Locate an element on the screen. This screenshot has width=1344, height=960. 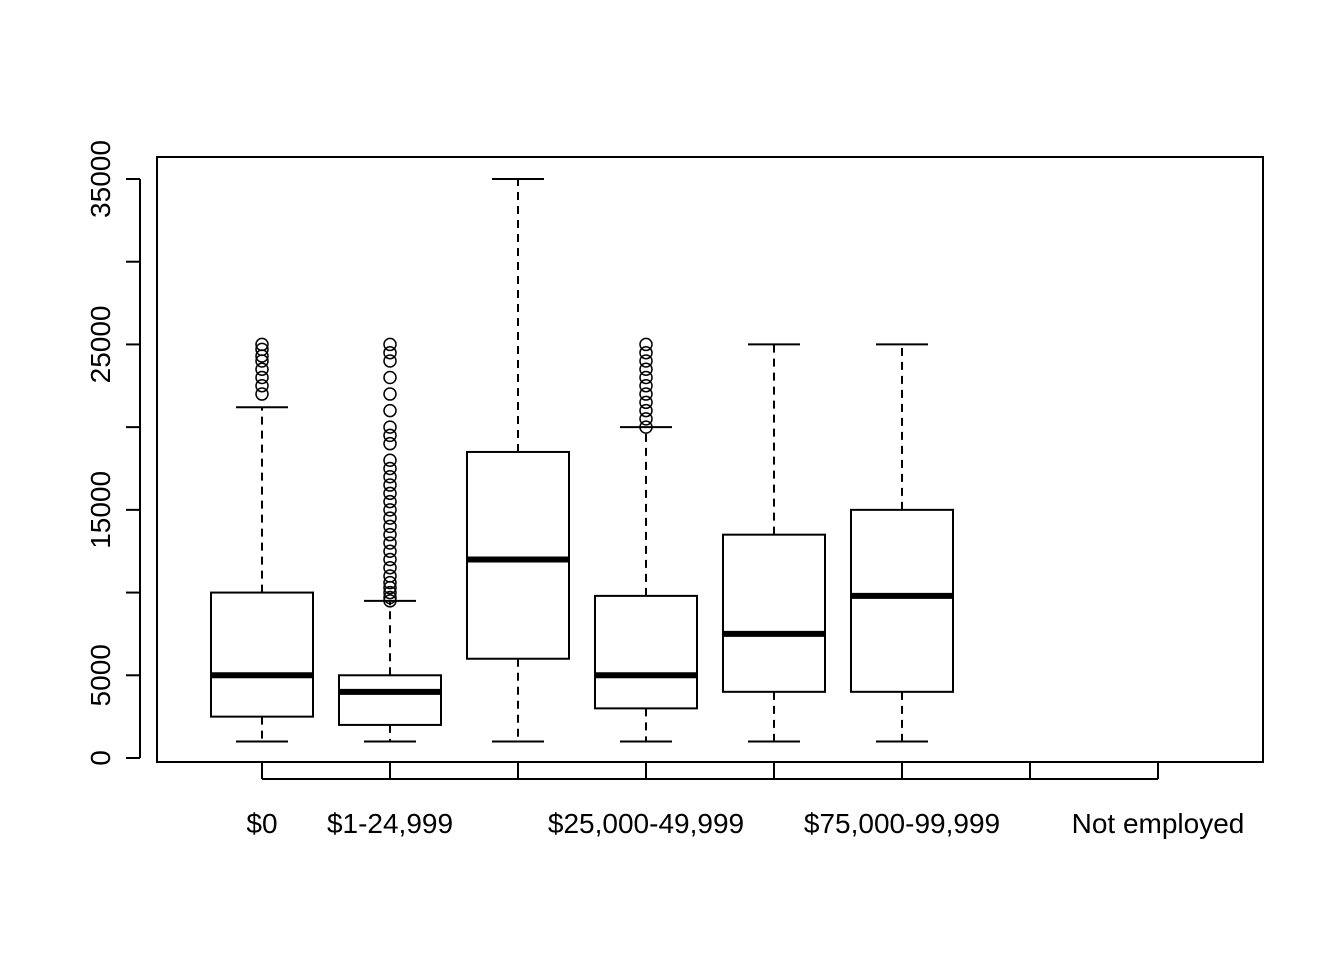
x-tick-label: $1-24,999 is located at coordinates (390, 823).